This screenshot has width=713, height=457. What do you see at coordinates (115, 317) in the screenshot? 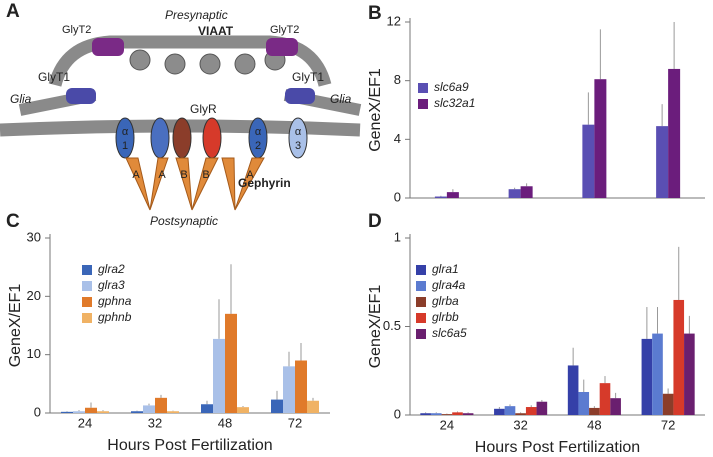
I see `legend-label: gphnb` at bounding box center [115, 317].